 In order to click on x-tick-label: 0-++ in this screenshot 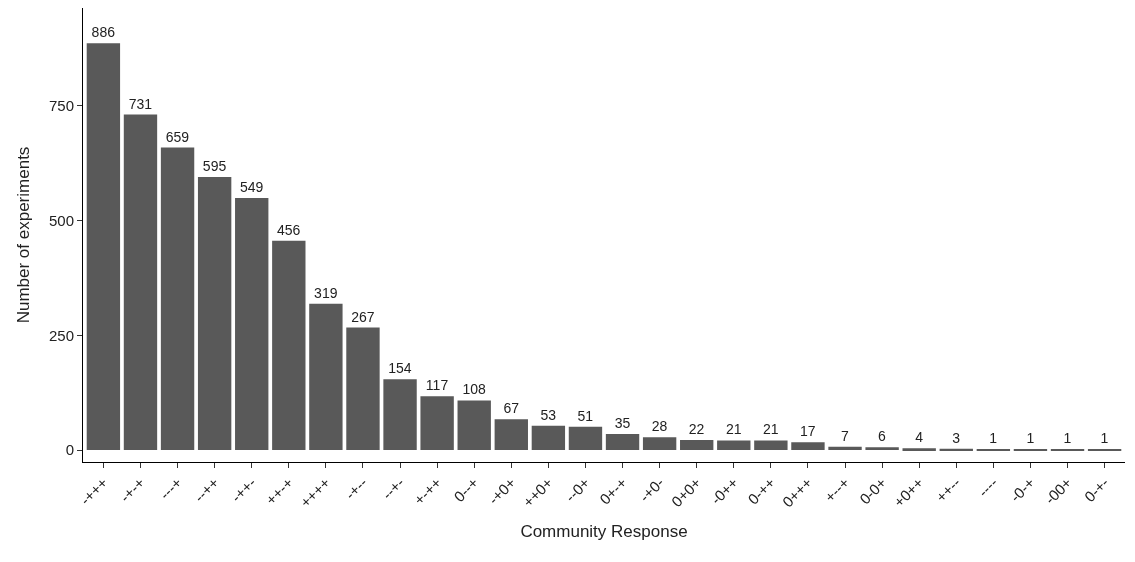, I will do `click(761, 490)`.